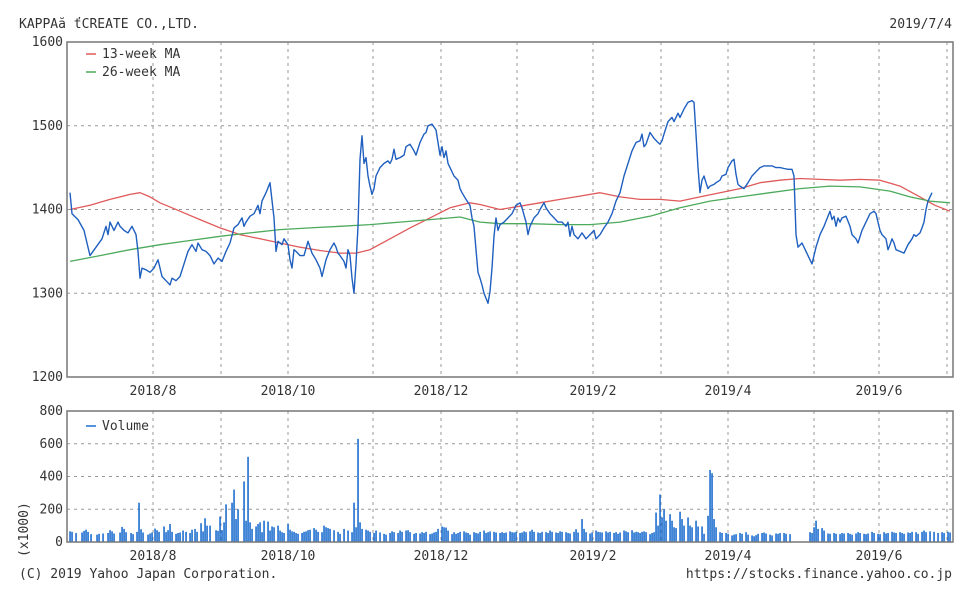  I want to click on y-tick-label: 1400, so click(47, 210).